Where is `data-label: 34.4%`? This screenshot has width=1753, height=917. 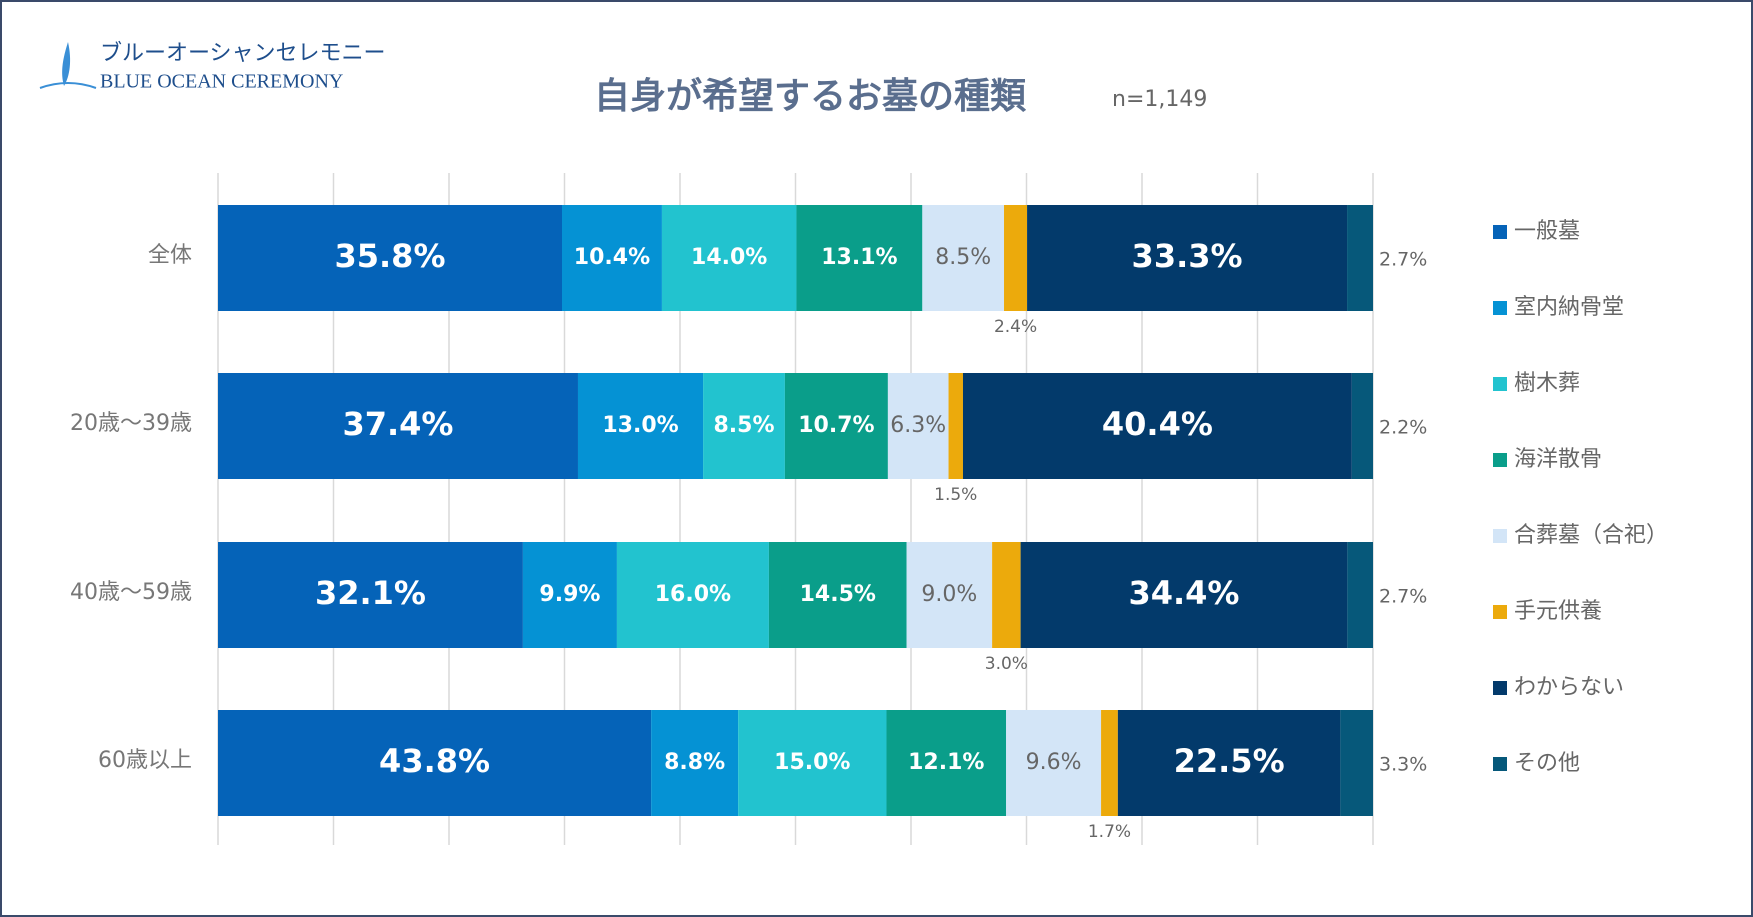 data-label: 34.4% is located at coordinates (1183, 593).